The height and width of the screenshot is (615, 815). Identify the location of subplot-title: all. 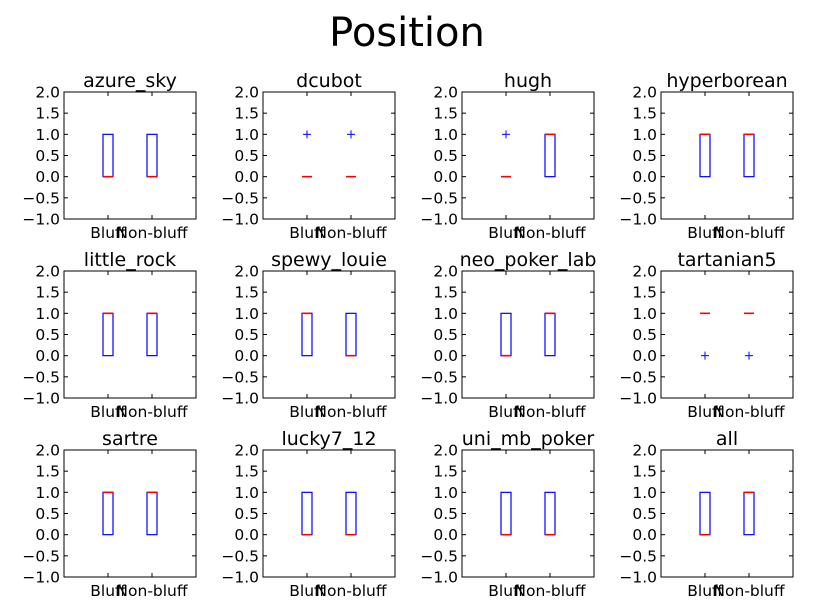
(727, 439).